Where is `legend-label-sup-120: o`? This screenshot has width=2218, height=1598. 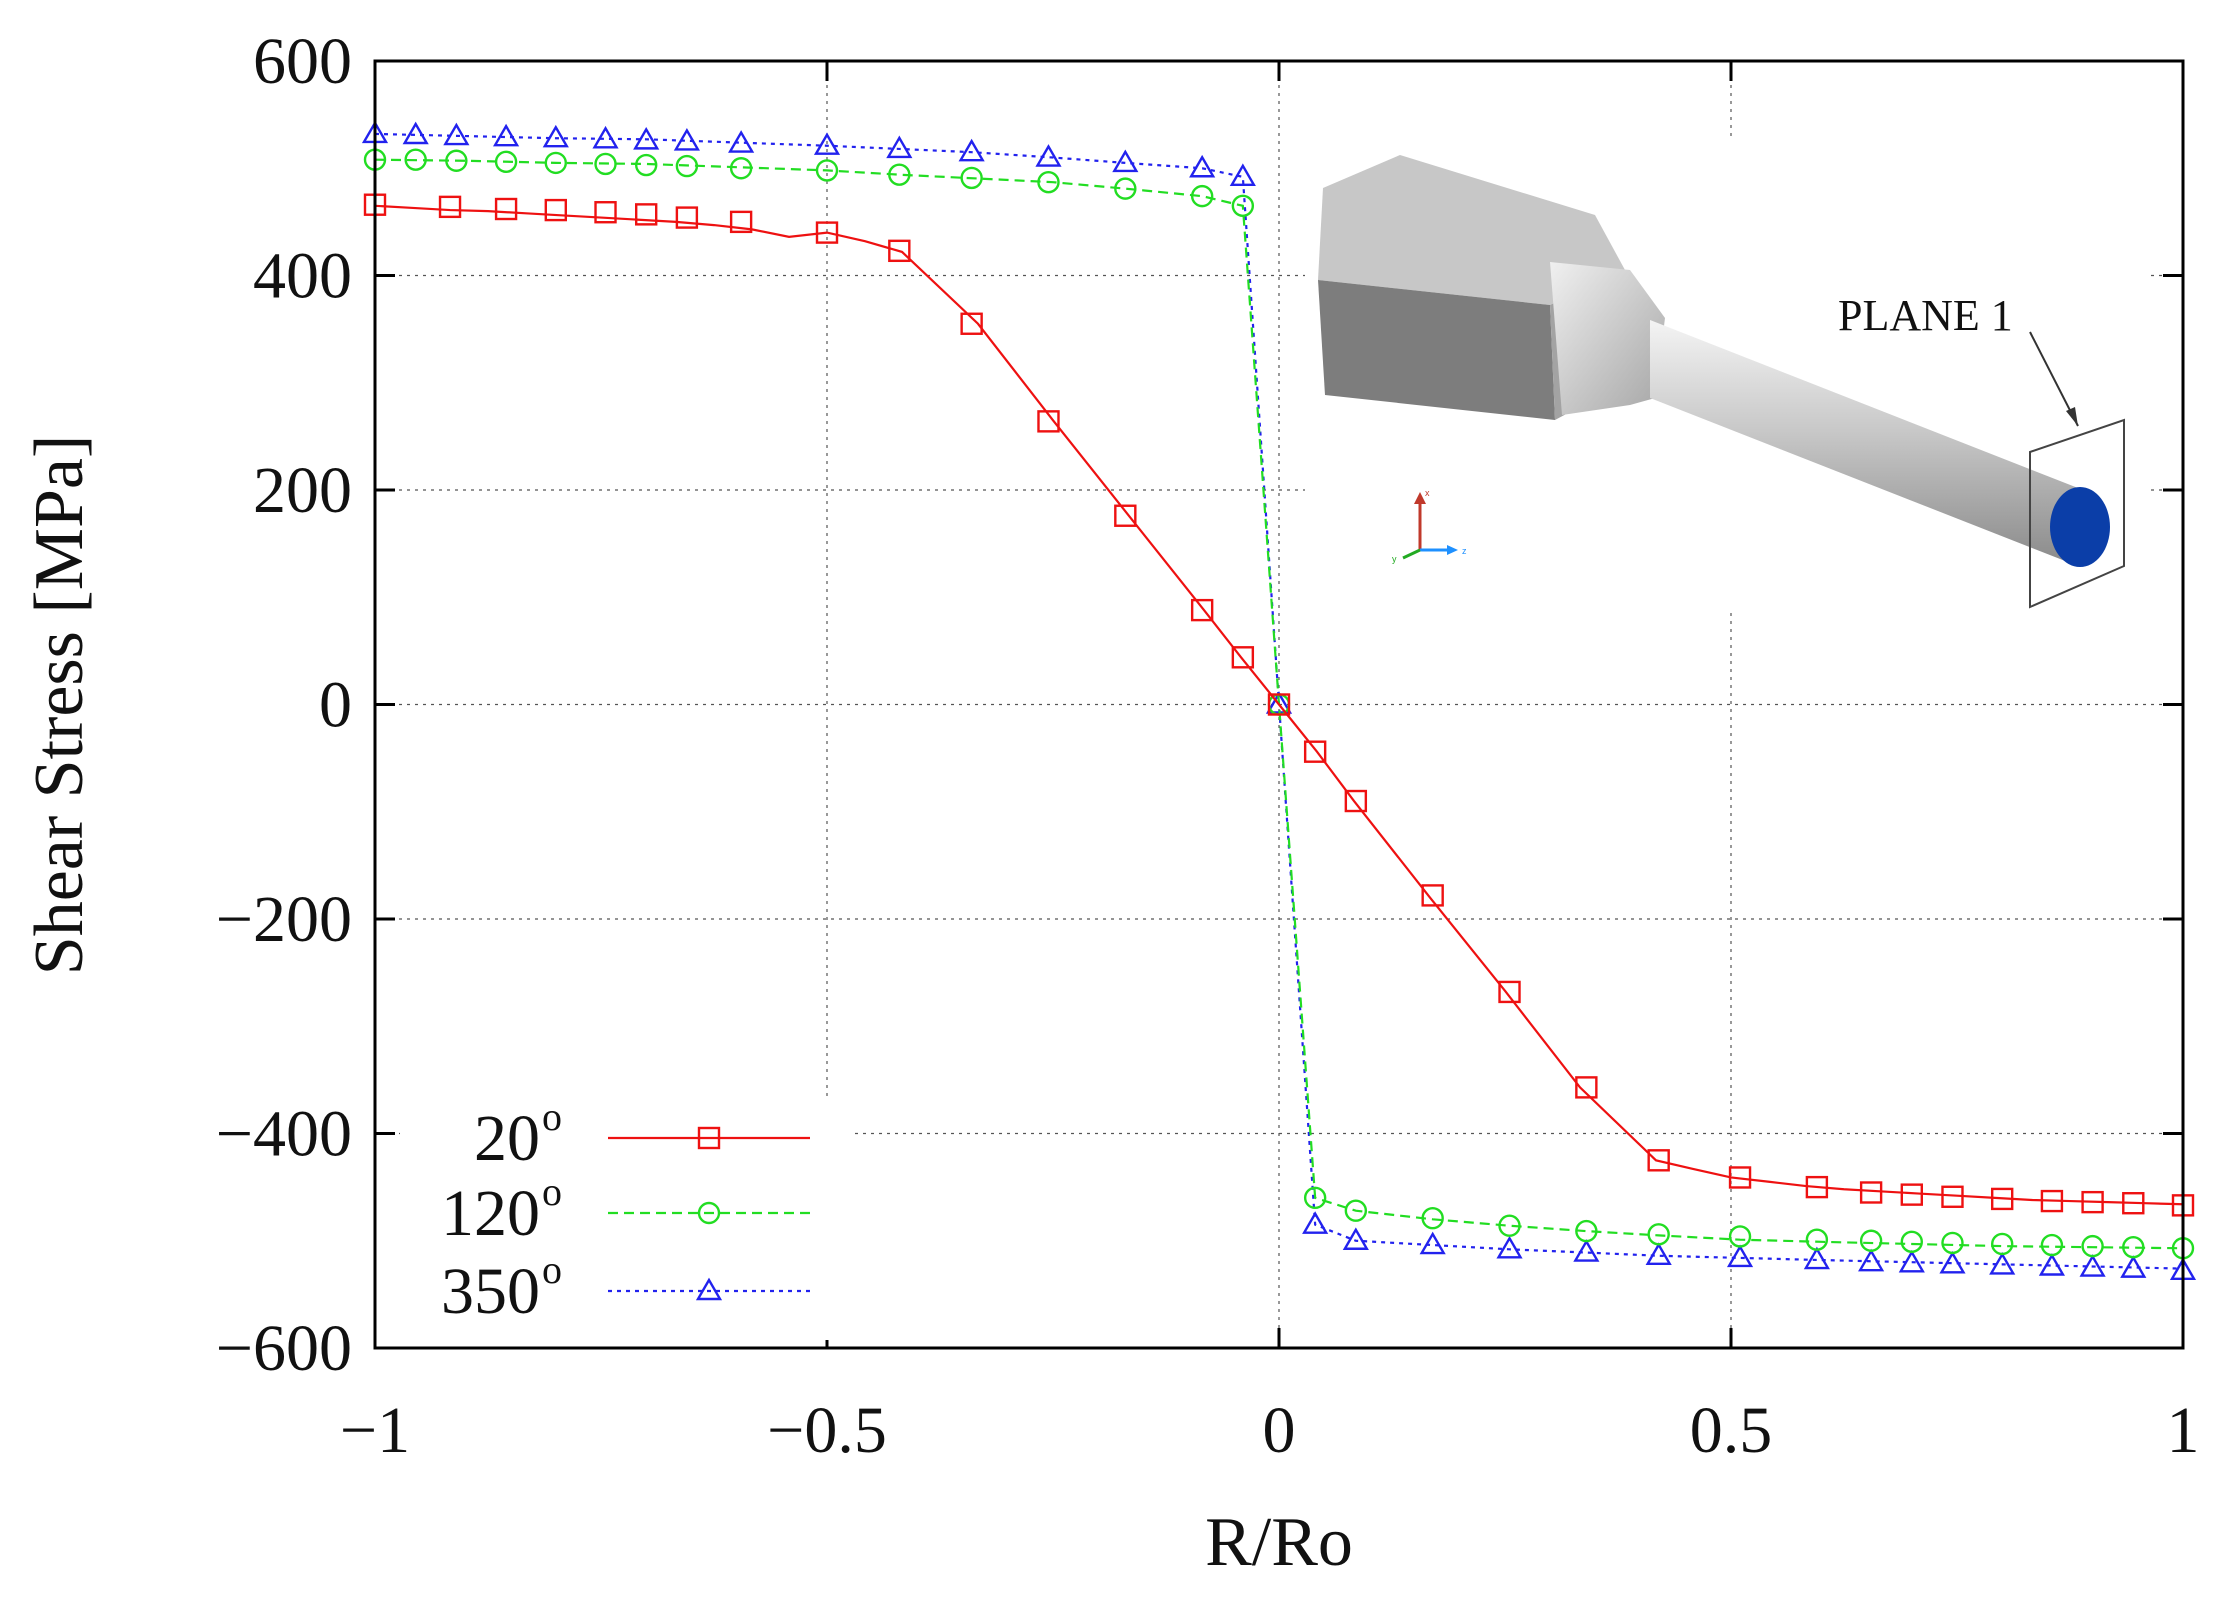 legend-label-sup-120: o is located at coordinates (552, 1191).